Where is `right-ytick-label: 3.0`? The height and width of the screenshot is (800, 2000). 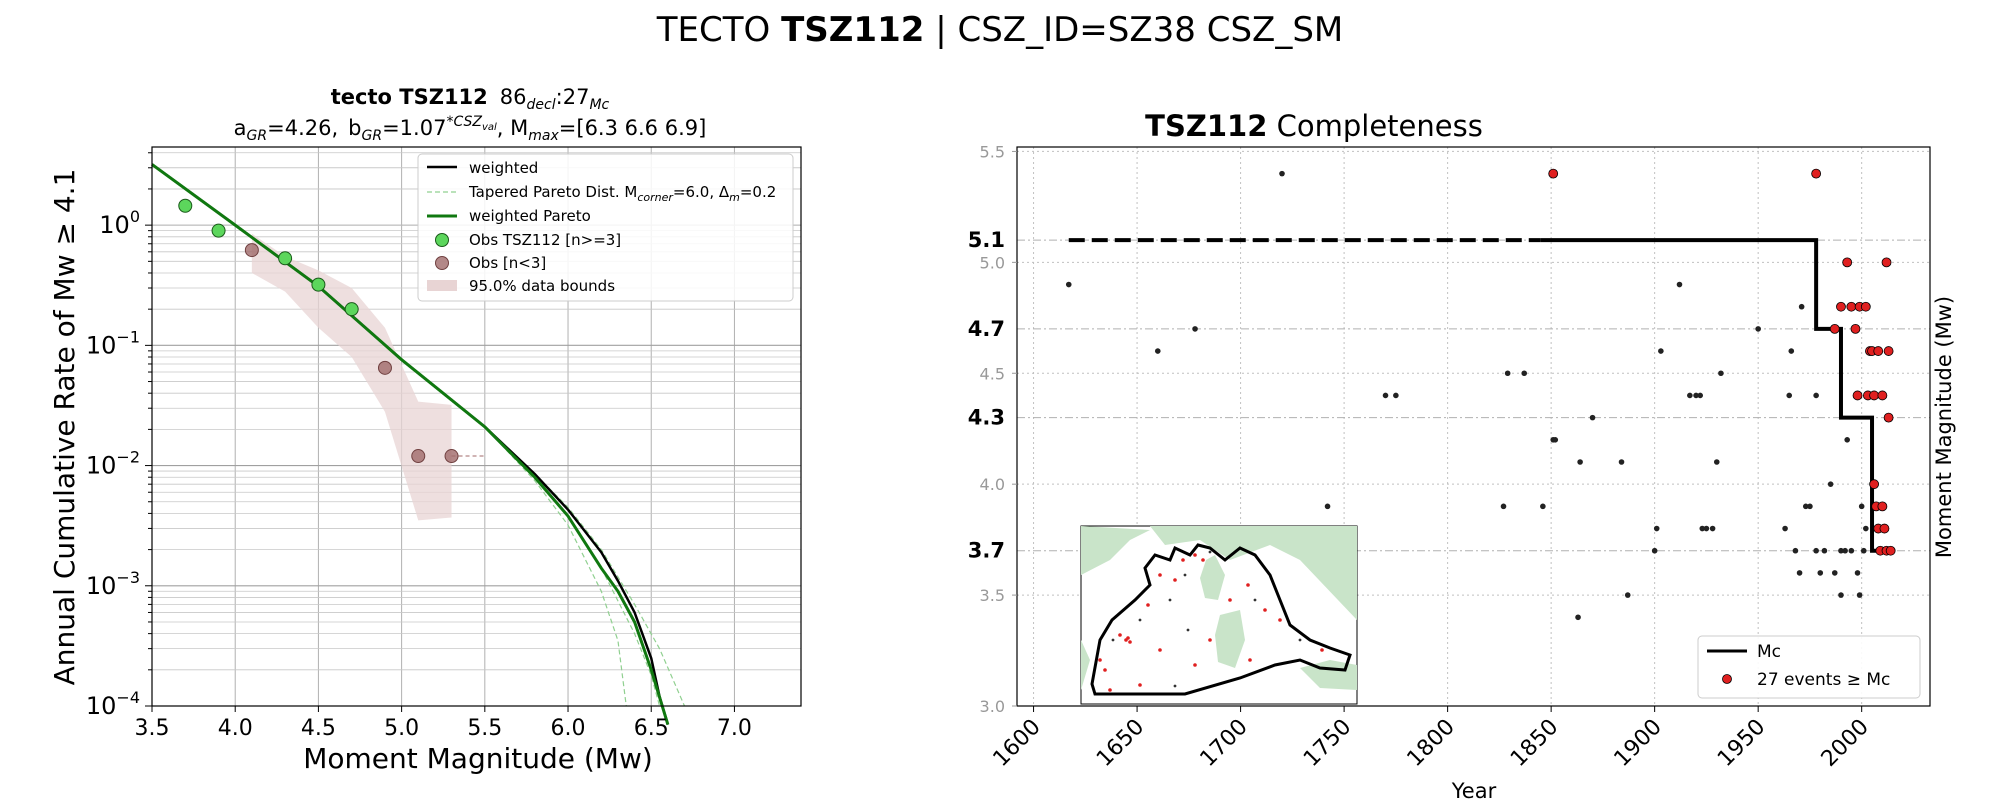
right-ytick-label: 3.0 is located at coordinates (992, 706).